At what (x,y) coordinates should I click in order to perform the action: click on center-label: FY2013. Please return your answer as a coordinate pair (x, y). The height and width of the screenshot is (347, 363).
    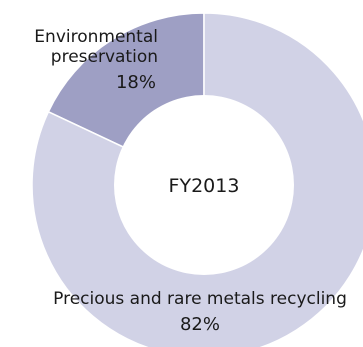
    Looking at the image, I should click on (204, 186).